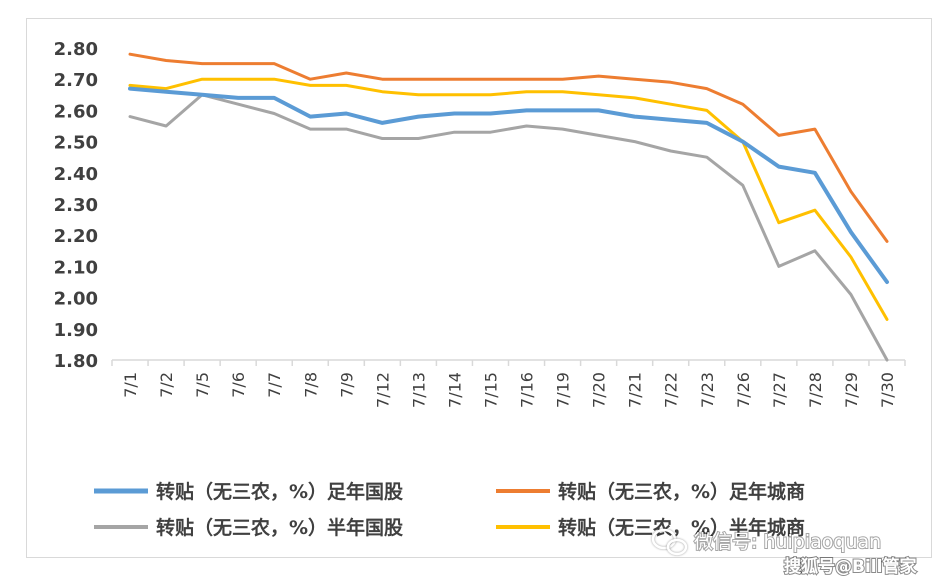 The height and width of the screenshot is (584, 940). Describe the element at coordinates (76, 143) in the screenshot. I see `y-tick-label: 2.50` at that location.